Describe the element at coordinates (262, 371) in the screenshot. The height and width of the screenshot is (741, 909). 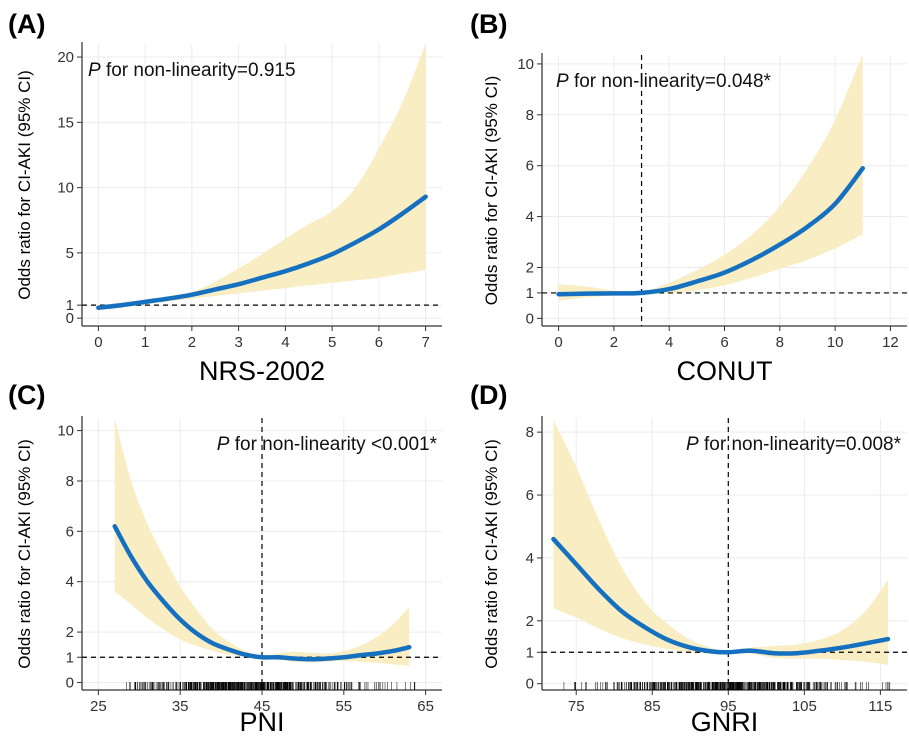
I see `x-axis-label: NRS-2002` at that location.